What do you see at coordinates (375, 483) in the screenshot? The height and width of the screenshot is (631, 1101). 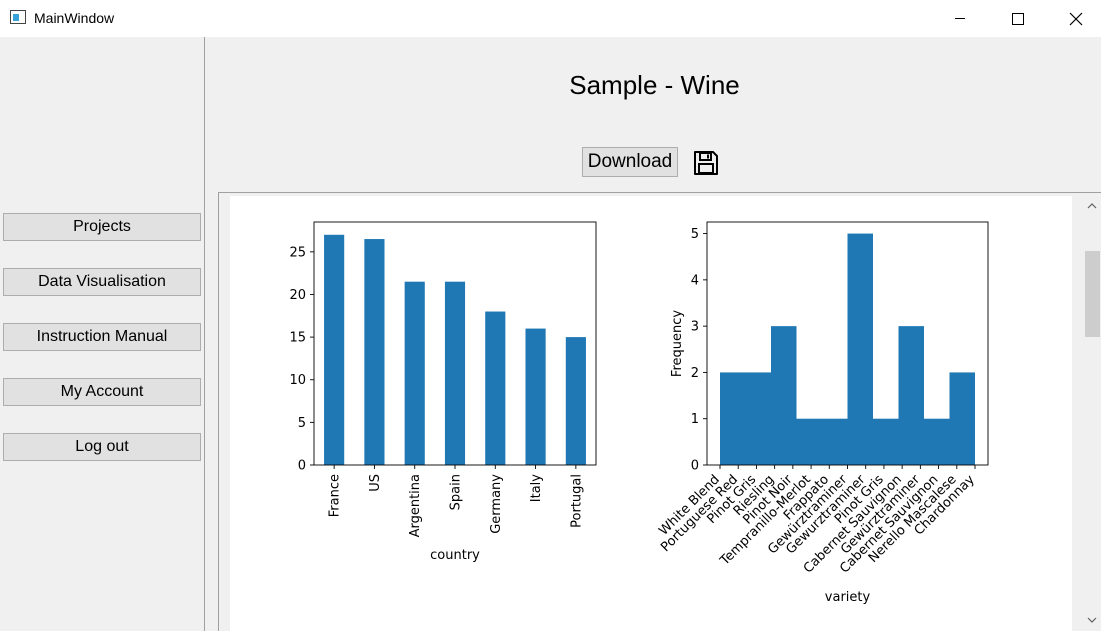 I see `x-tick-label: US` at bounding box center [375, 483].